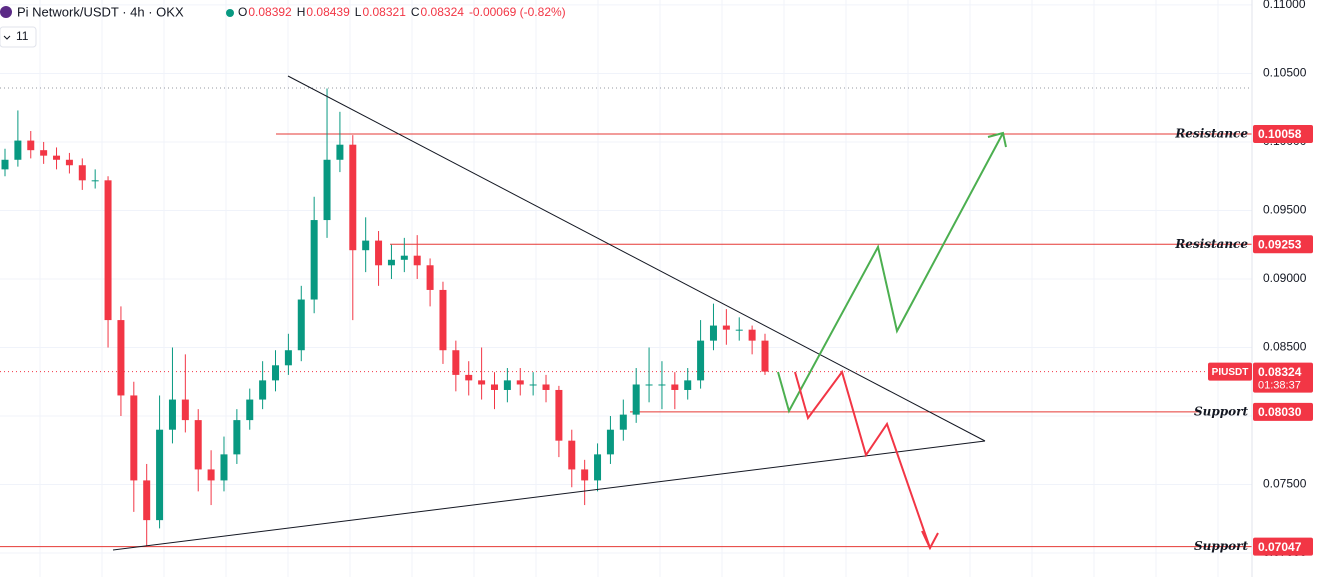 The height and width of the screenshot is (577, 1328). What do you see at coordinates (358, 12) in the screenshot?
I see `quote-label: L` at bounding box center [358, 12].